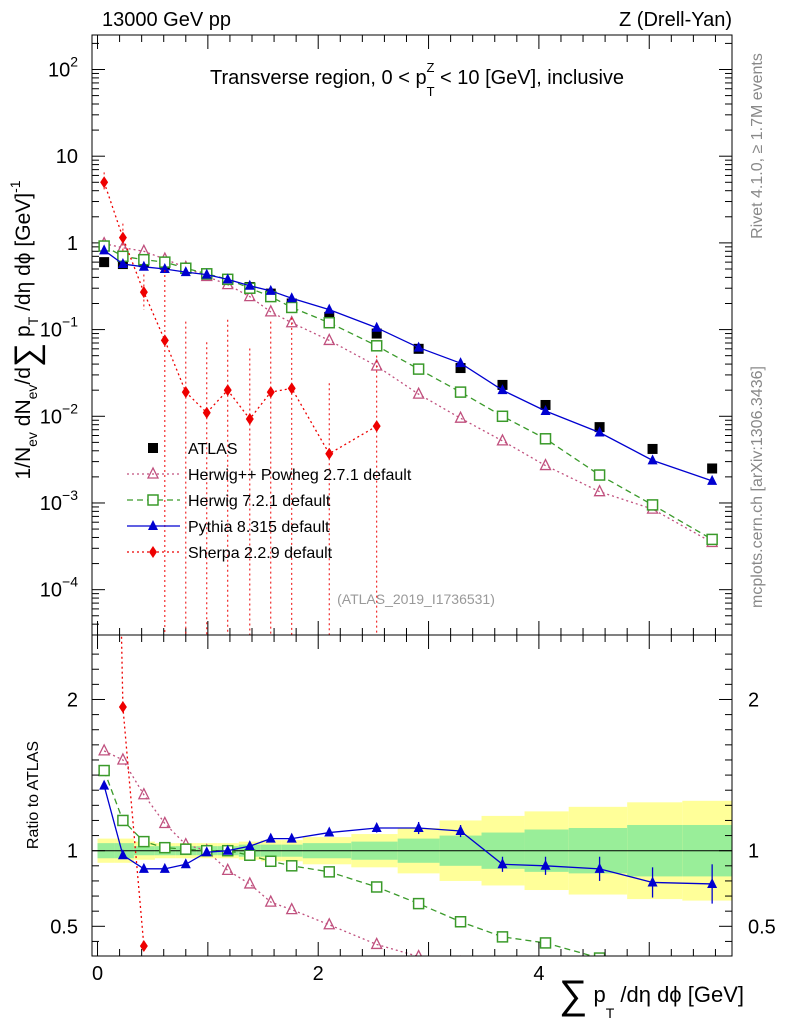  I want to click on legend-entry: Herwig++ Powheg 2.7.1 default, so click(269, 475).